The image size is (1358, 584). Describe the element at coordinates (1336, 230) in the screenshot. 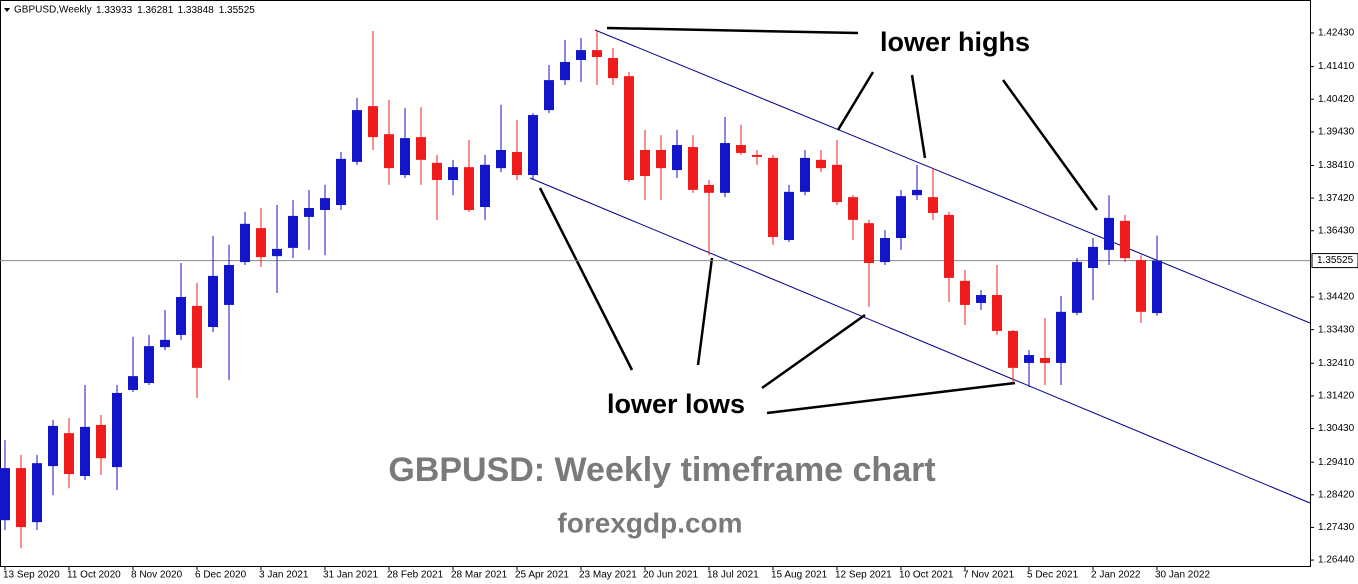

I see `y-tick-label: 1.36430` at that location.